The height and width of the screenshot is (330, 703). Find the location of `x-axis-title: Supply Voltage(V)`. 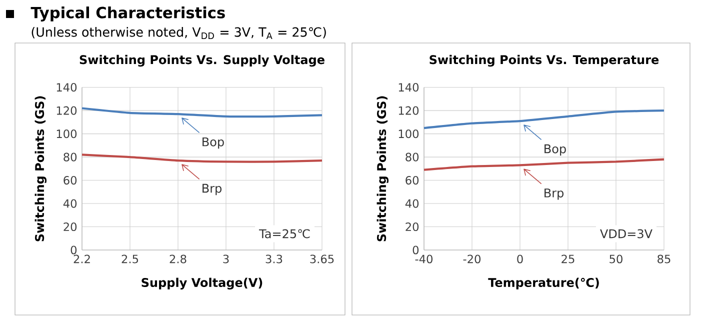

x-axis-title: Supply Voltage(V) is located at coordinates (202, 284).